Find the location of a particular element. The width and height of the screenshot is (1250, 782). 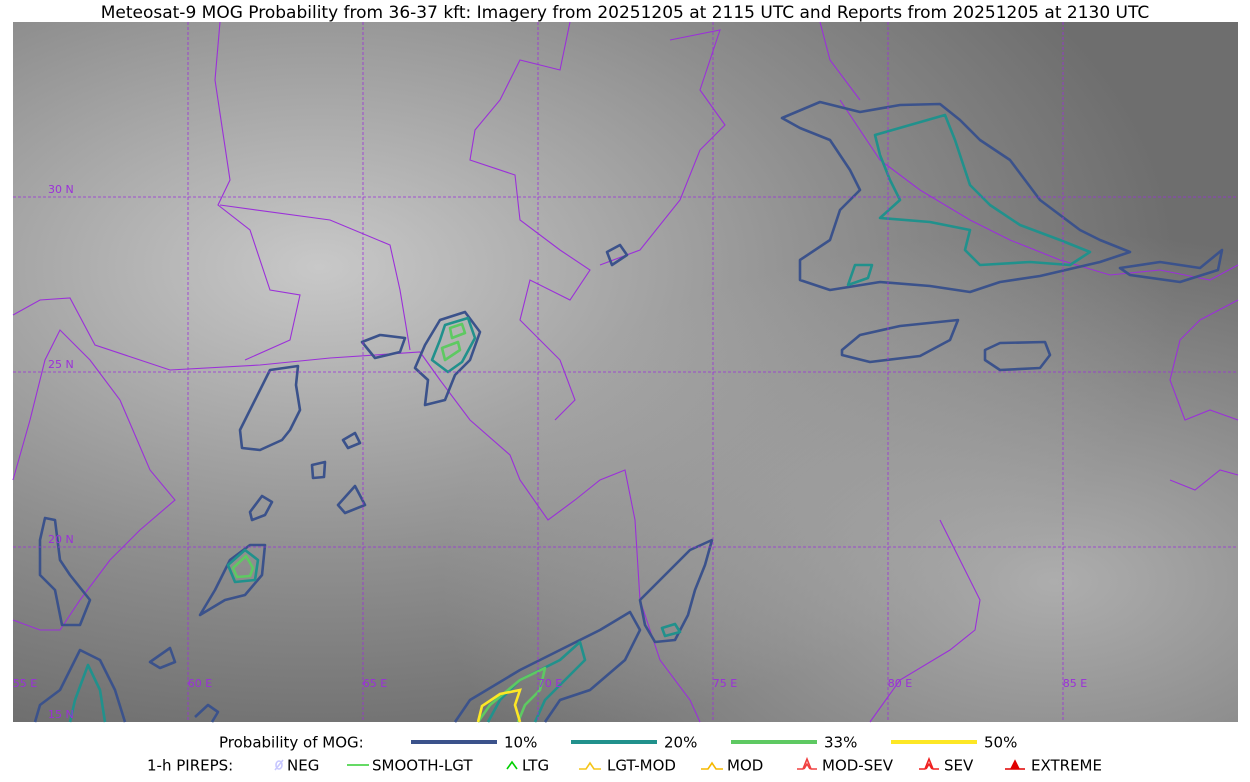

lon-label: 55 E is located at coordinates (25, 683).